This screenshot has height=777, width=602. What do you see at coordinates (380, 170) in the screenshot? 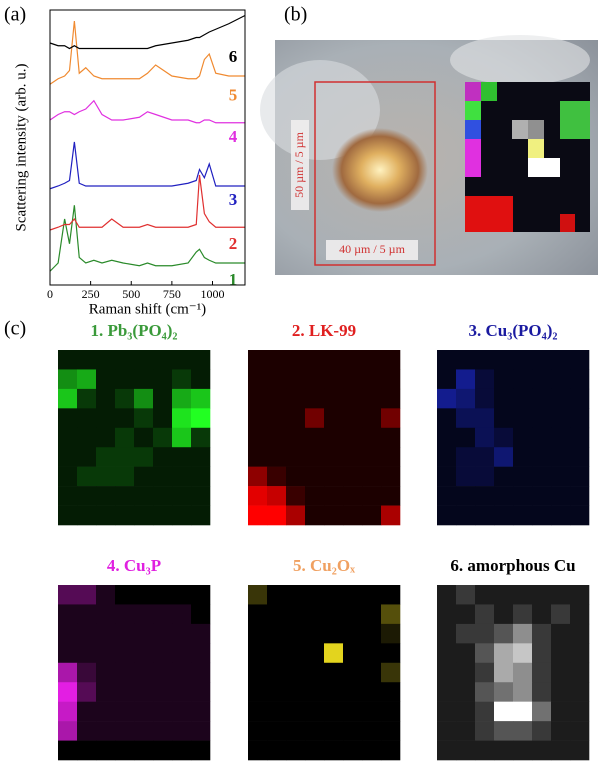
I see `crystal` at bounding box center [380, 170].